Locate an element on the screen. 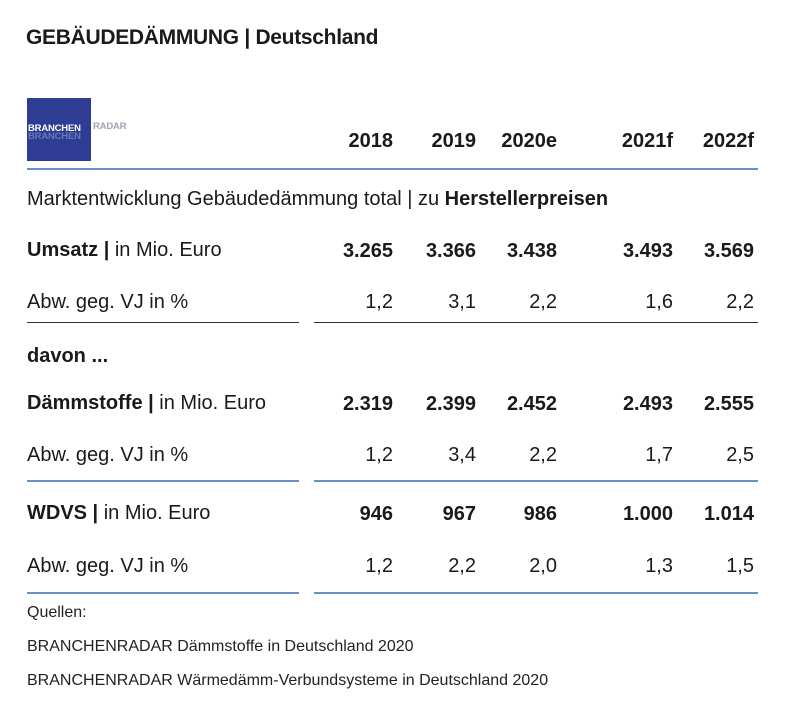  row-label-wdvs-change: Abw. geg. VJ in % is located at coordinates (108, 566).